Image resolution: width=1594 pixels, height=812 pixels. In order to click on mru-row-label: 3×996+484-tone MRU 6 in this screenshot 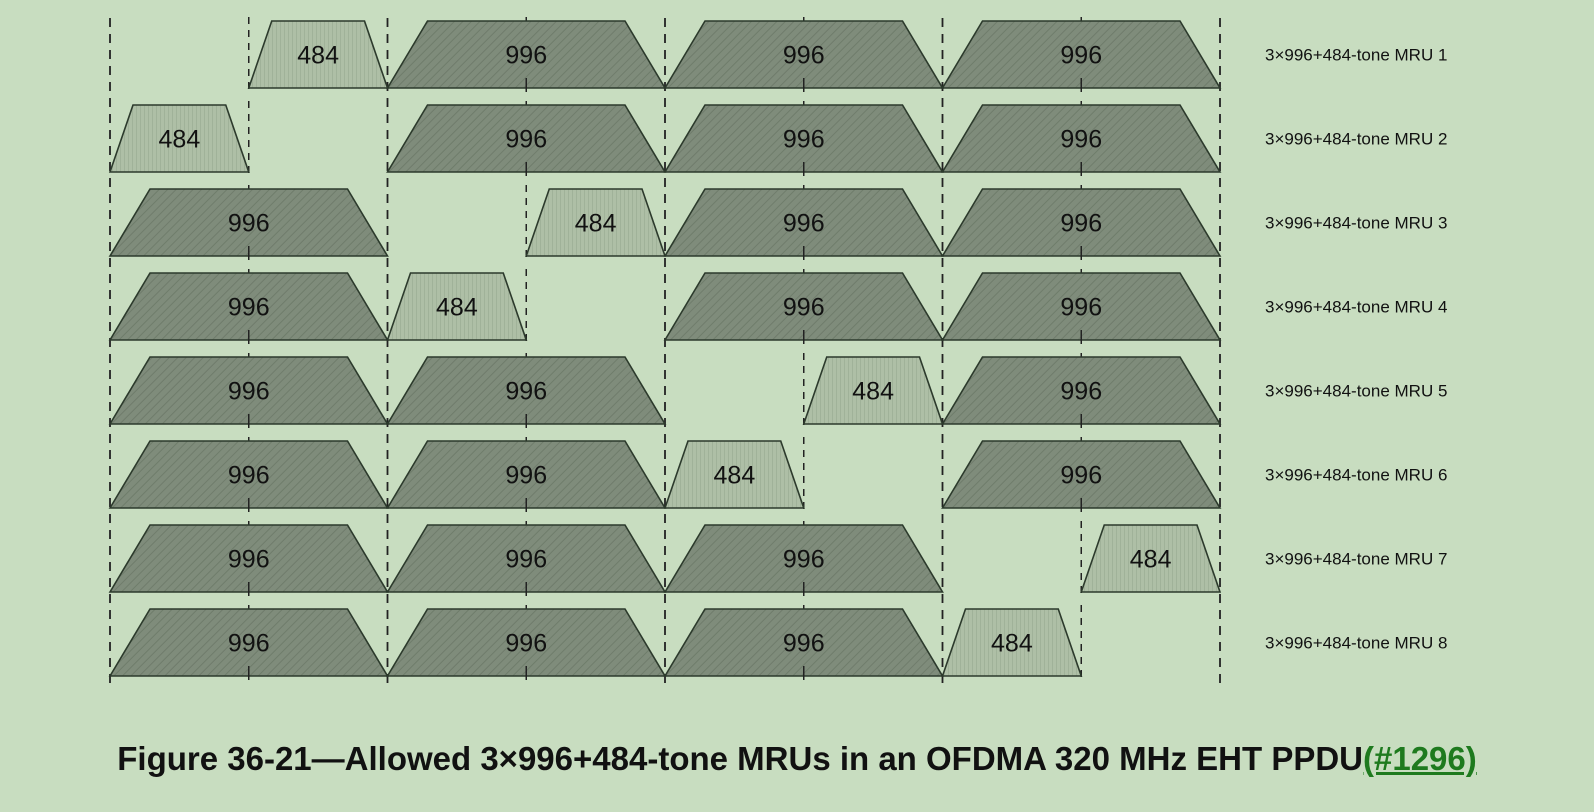, I will do `click(1356, 475)`.